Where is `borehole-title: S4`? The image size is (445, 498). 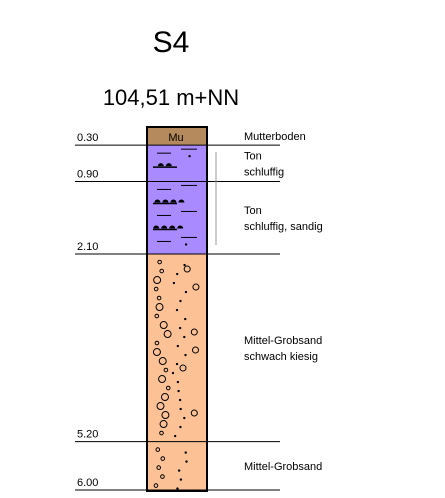
borehole-title: S4 is located at coordinates (171, 42).